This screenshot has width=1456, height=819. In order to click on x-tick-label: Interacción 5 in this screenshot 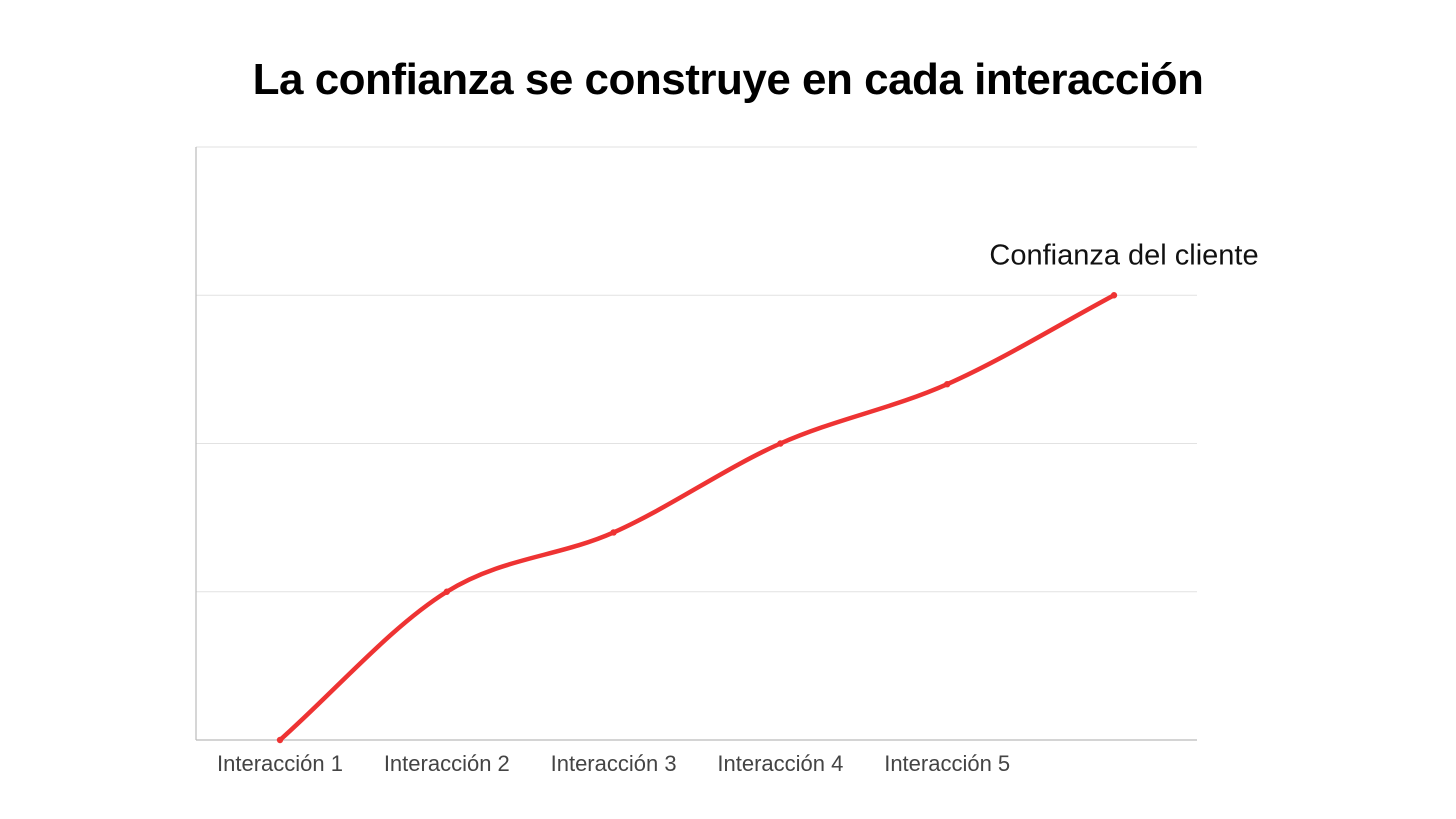, I will do `click(947, 763)`.